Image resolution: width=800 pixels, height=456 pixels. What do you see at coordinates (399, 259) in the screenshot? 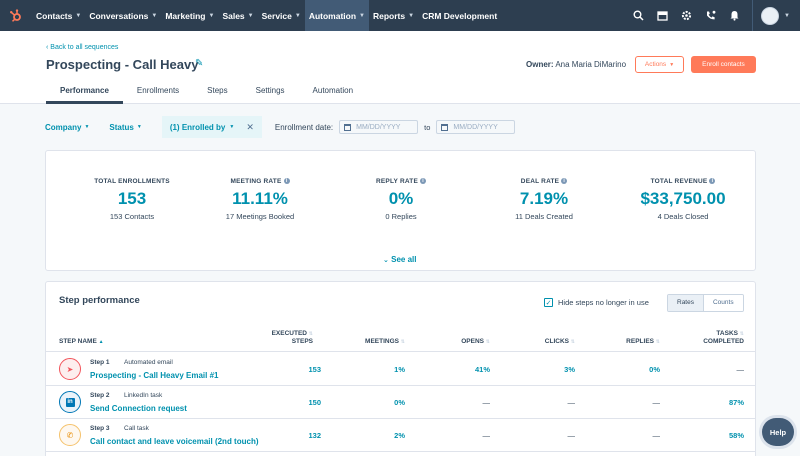
I see `see-all-link: ⌄ See all` at bounding box center [399, 259].